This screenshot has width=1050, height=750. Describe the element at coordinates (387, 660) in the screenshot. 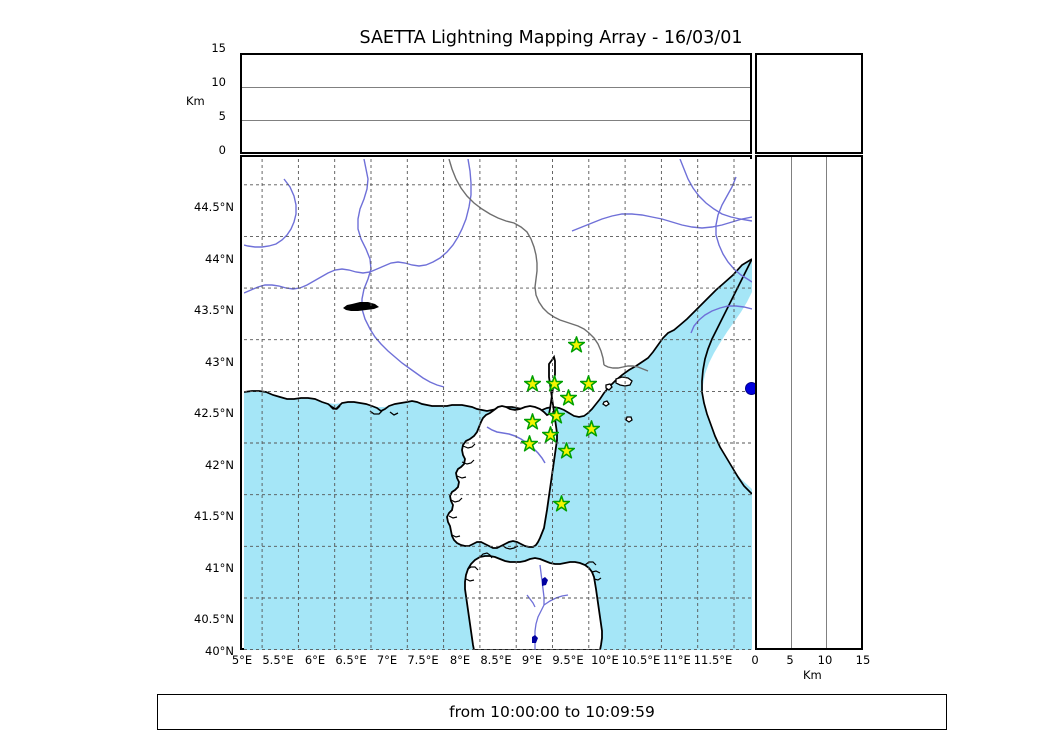

I see `map-lon-tick-7: 7°E` at that location.